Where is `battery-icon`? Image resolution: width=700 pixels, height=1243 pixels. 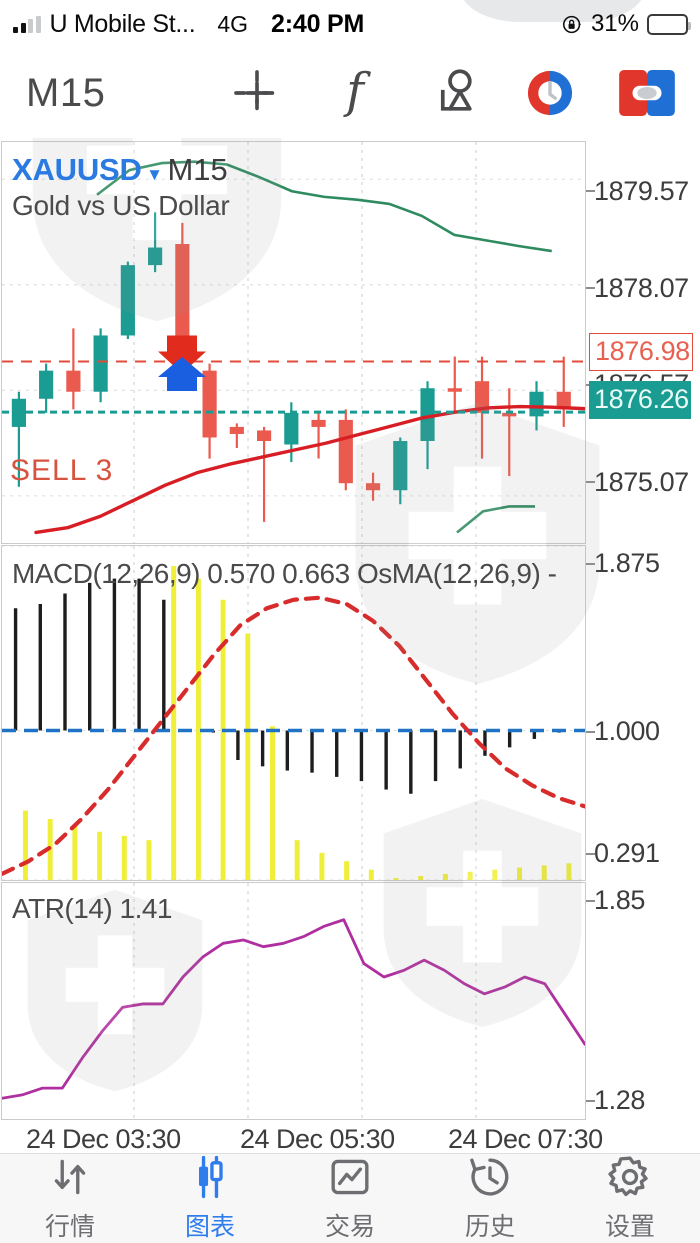
battery-icon is located at coordinates (669, 24).